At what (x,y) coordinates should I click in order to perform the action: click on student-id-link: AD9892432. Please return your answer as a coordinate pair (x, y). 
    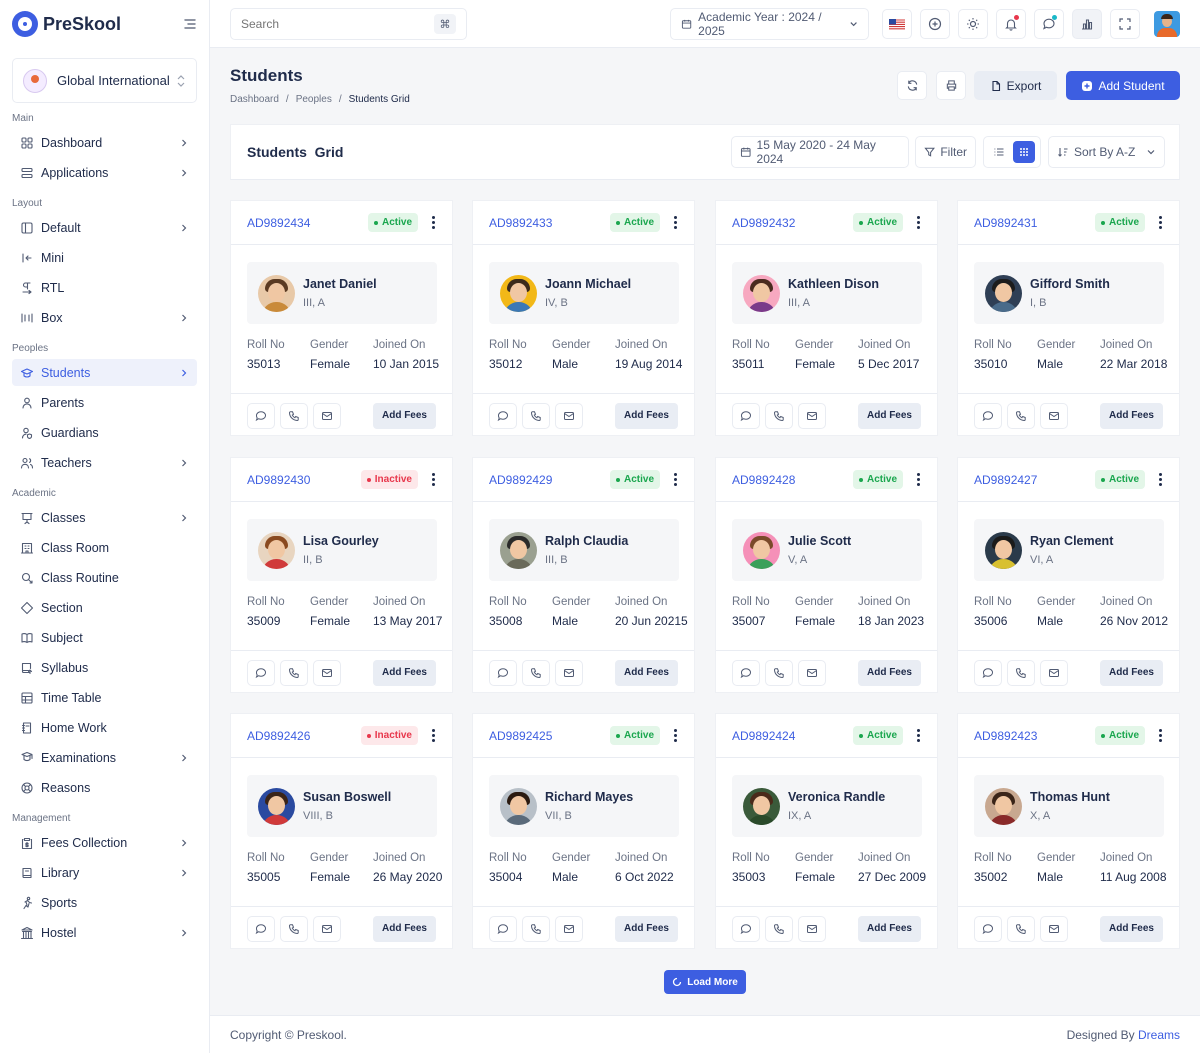
    Looking at the image, I should click on (764, 222).